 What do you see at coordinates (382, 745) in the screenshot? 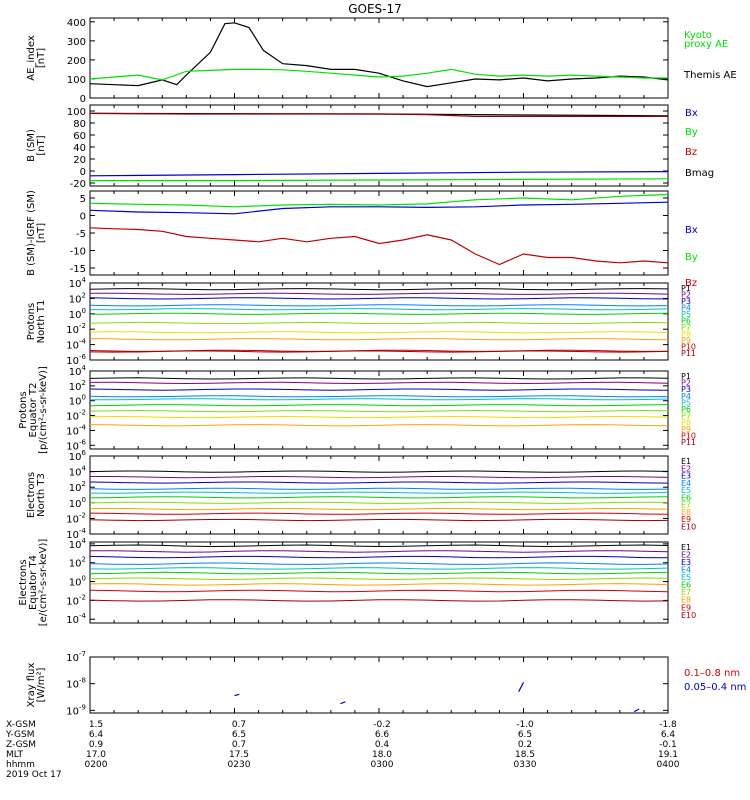
I see `x-row-value: 0.4` at bounding box center [382, 745].